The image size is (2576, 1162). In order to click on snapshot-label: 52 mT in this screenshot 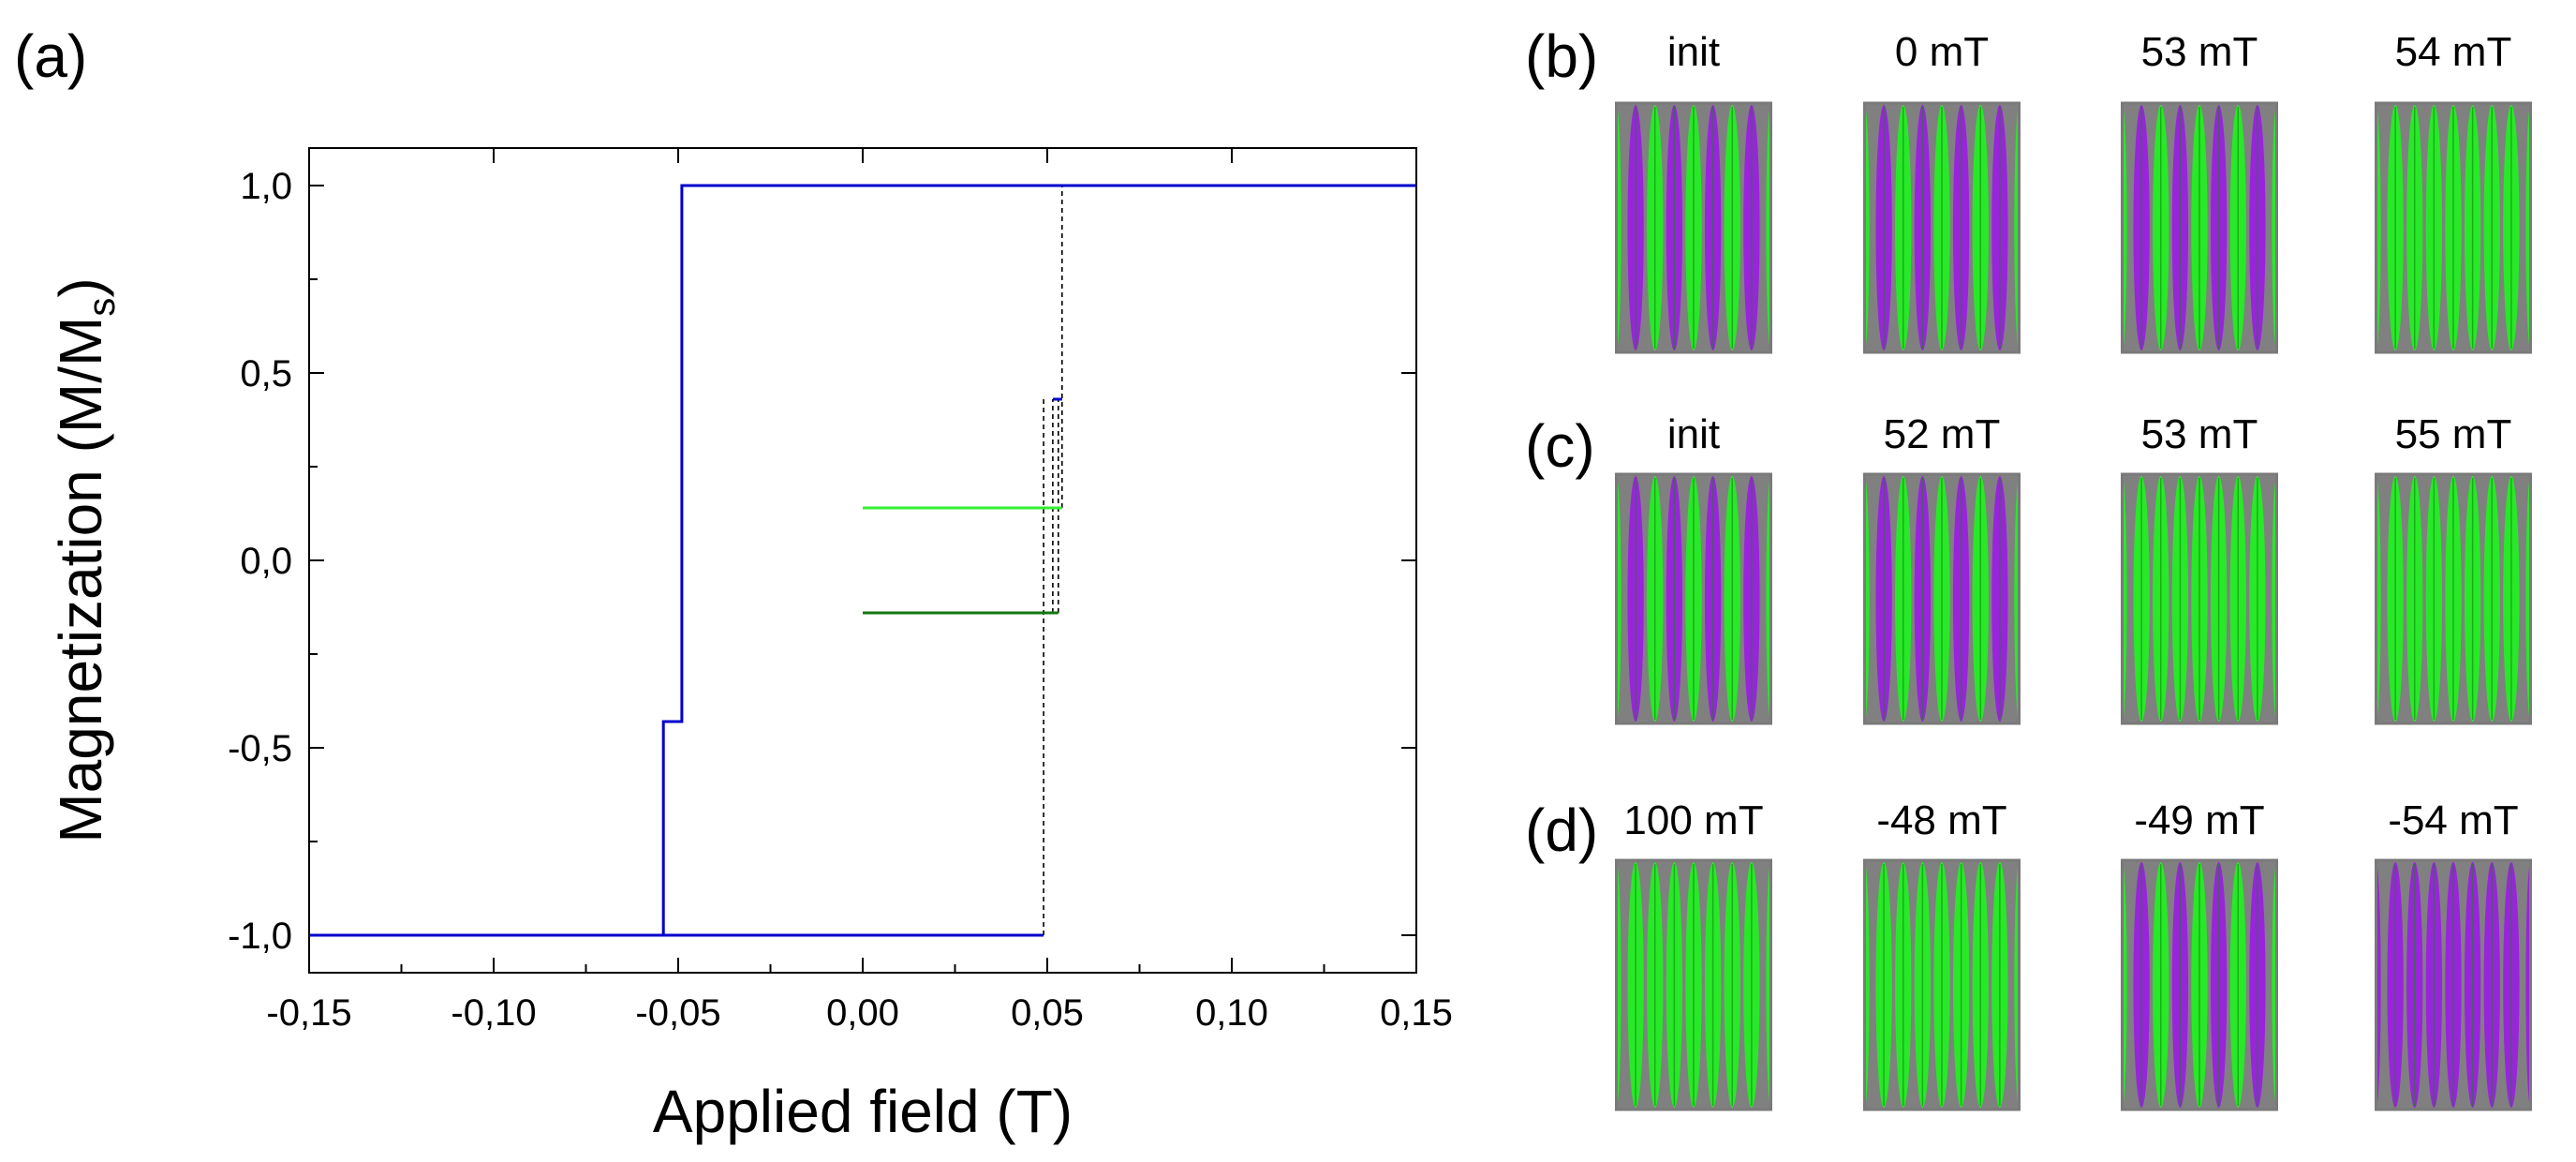, I will do `click(1943, 434)`.